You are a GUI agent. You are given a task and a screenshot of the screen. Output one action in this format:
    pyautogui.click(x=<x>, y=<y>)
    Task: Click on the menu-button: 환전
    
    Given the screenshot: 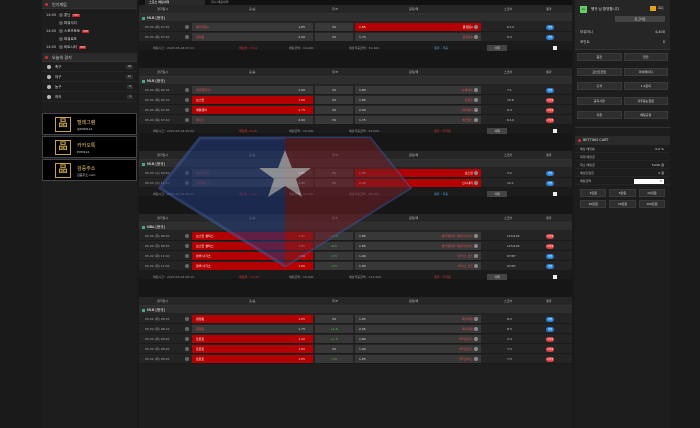 What is the action you would take?
    pyautogui.click(x=645, y=57)
    